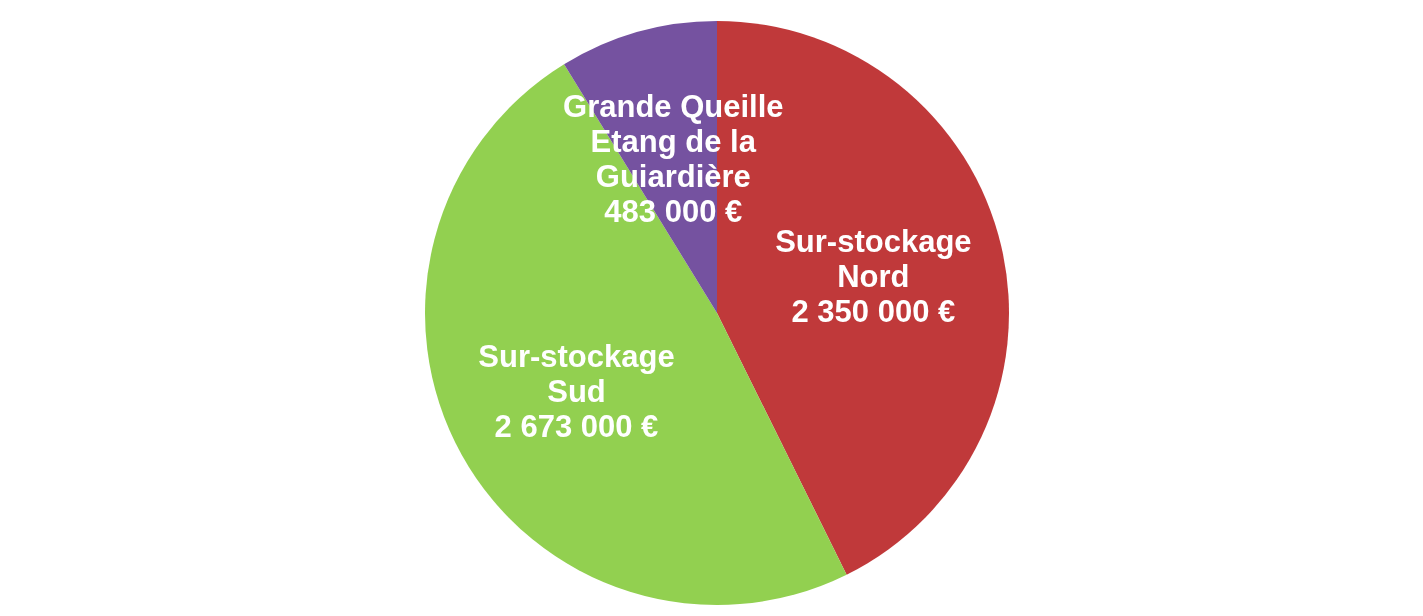 Image resolution: width=1423 pixels, height=616 pixels. What do you see at coordinates (576, 373) in the screenshot?
I see `slice-label: Sur-stockage Sud` at bounding box center [576, 373].